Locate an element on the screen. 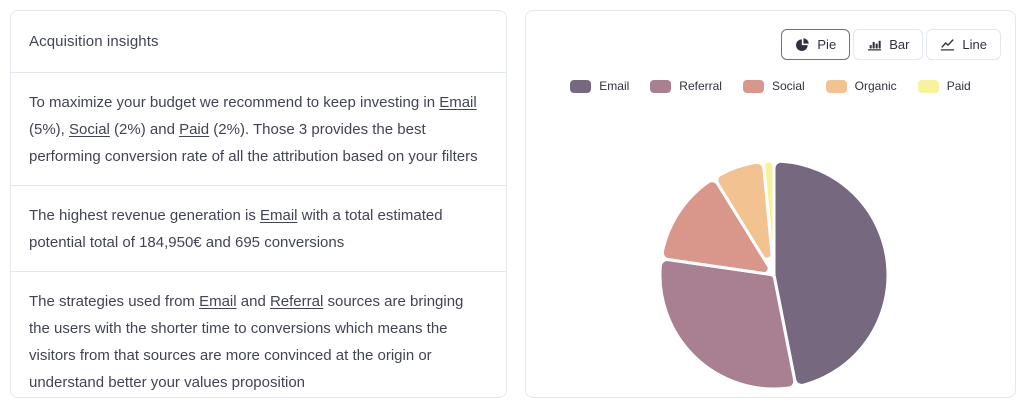 The width and height of the screenshot is (1024, 408). bar-button-label: Bar is located at coordinates (899, 44).